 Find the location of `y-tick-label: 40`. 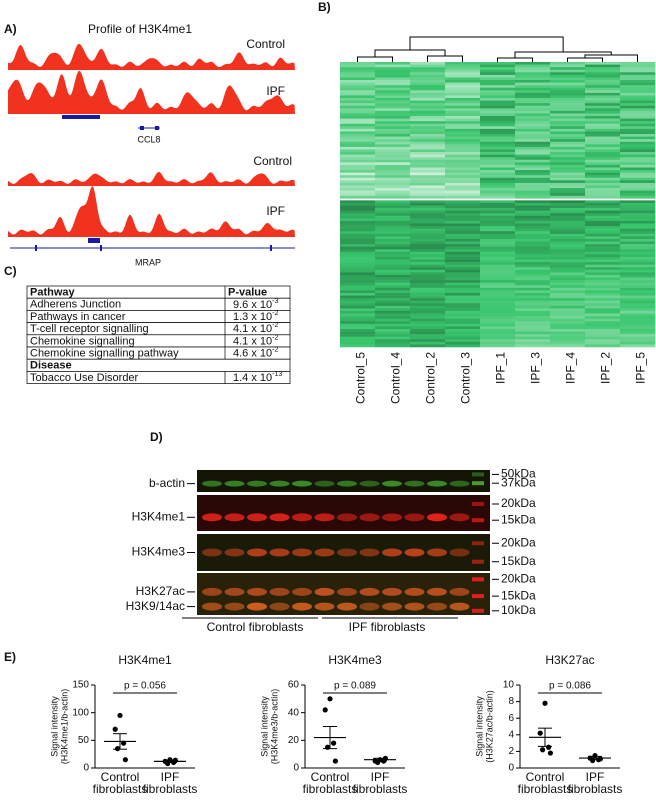

y-tick-label: 40 is located at coordinates (294, 712).